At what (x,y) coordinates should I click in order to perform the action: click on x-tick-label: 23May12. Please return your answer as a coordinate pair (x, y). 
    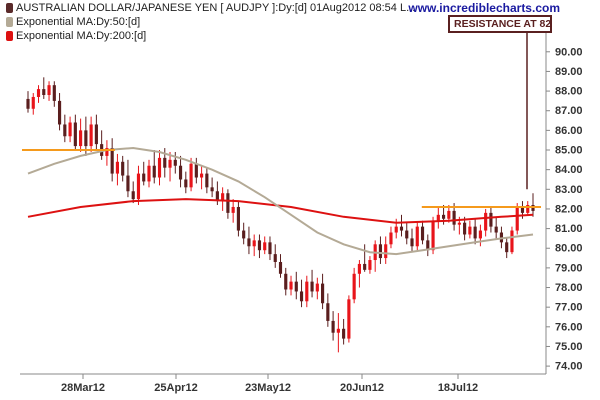
    Looking at the image, I should click on (268, 388).